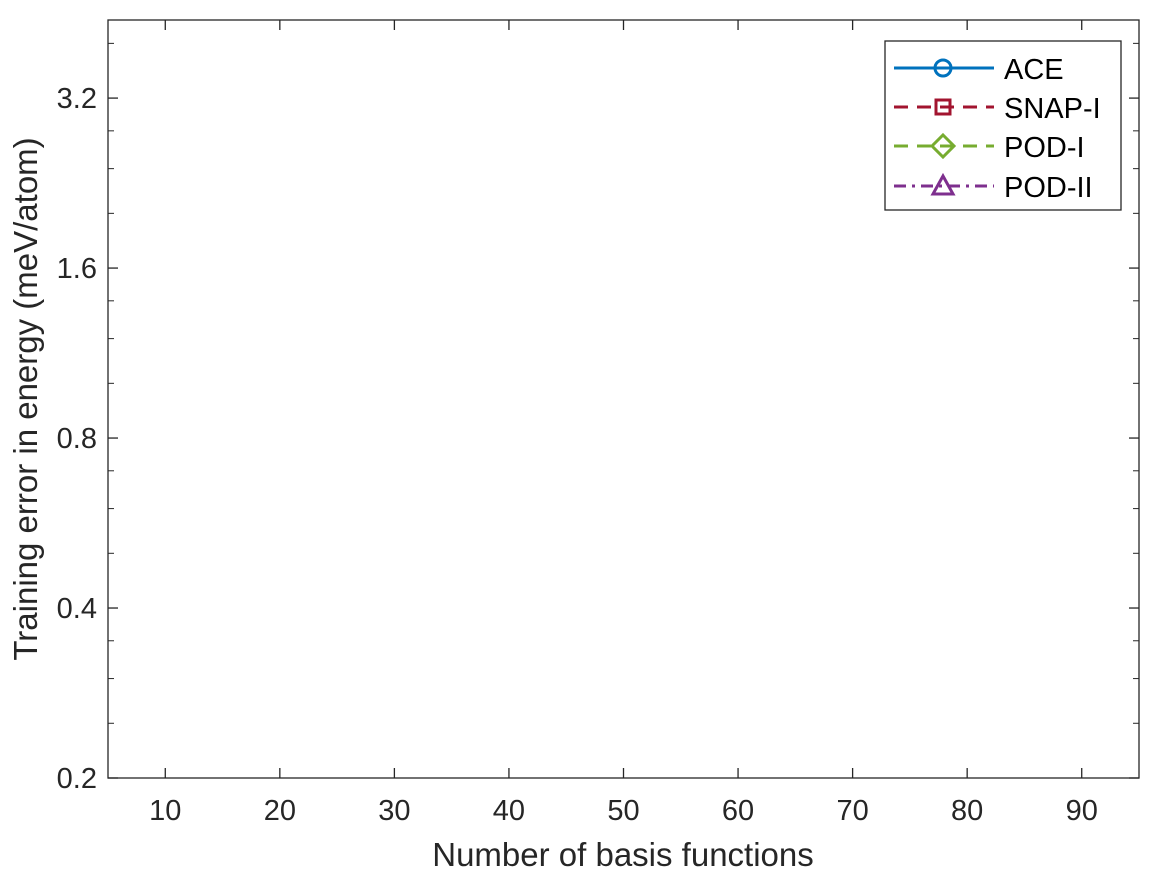 The height and width of the screenshot is (875, 1167). I want to click on y-tick-label: 1.6, so click(77, 269).